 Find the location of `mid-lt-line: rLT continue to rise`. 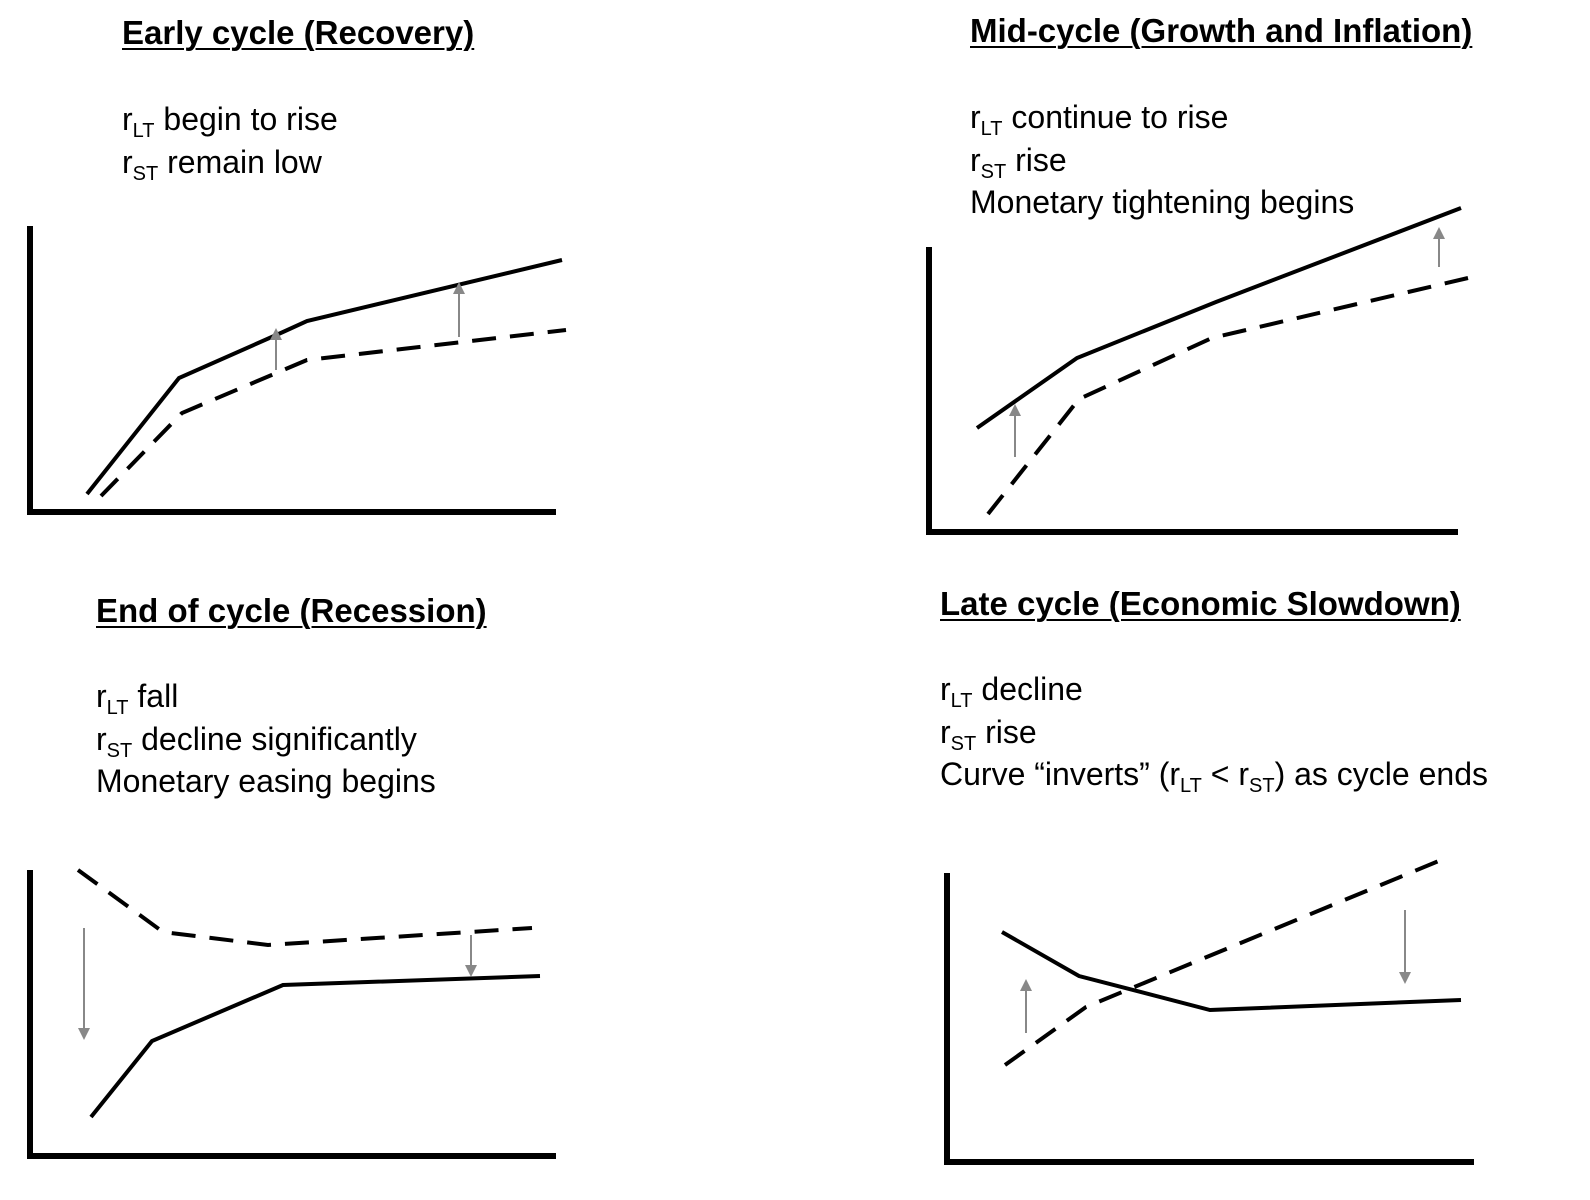

mid-lt-line: rLT continue to rise is located at coordinates (1099, 119).